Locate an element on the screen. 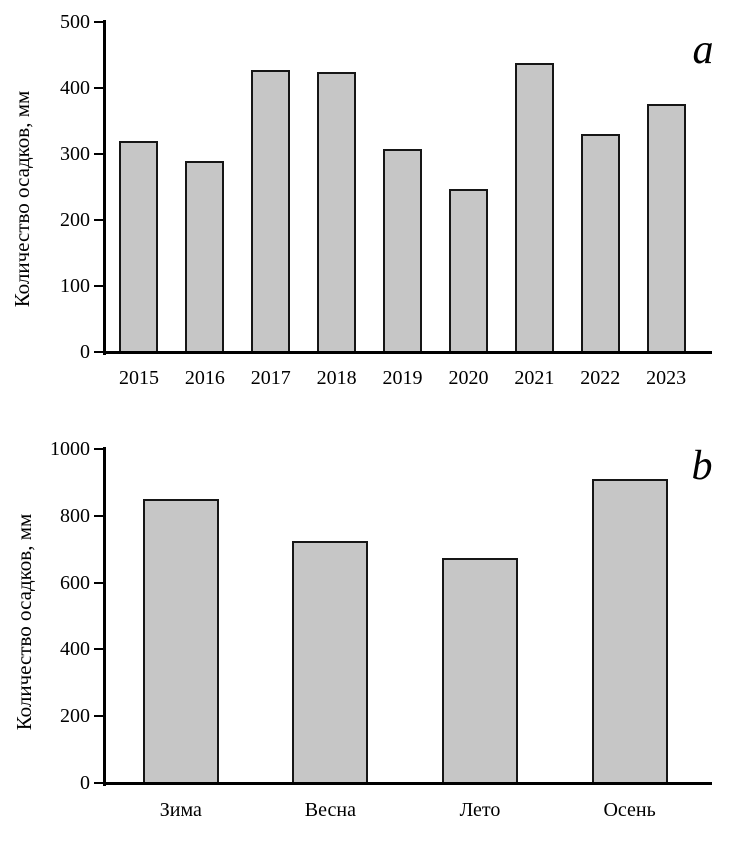 This screenshot has height=855, width=731. y-tick-label: 600 is located at coordinates (75, 583).